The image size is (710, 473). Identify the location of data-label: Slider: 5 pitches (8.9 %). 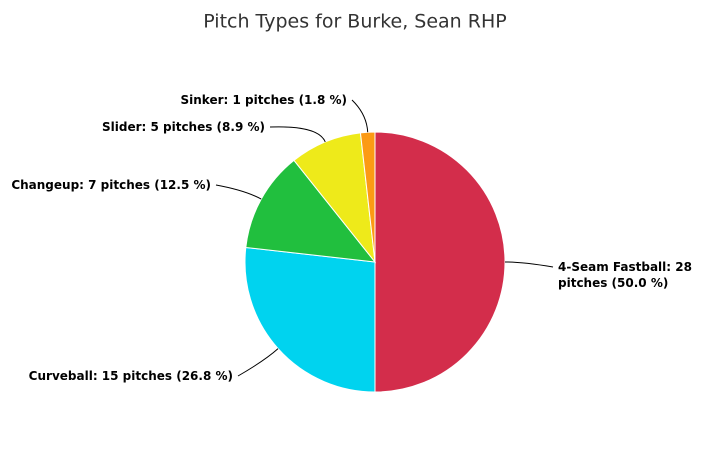
(183, 127).